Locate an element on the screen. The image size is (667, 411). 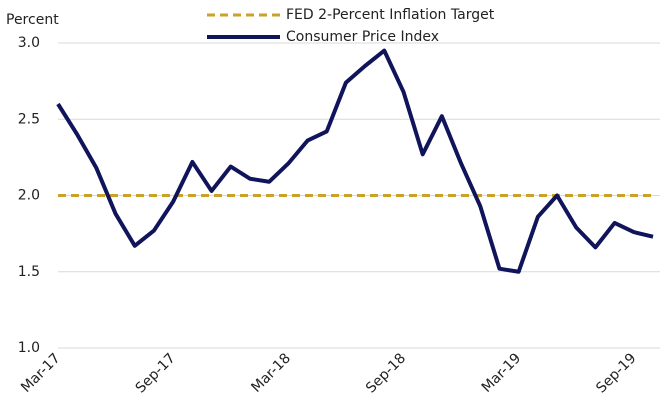
x-tick-label: Sep-18 is located at coordinates (386, 373).